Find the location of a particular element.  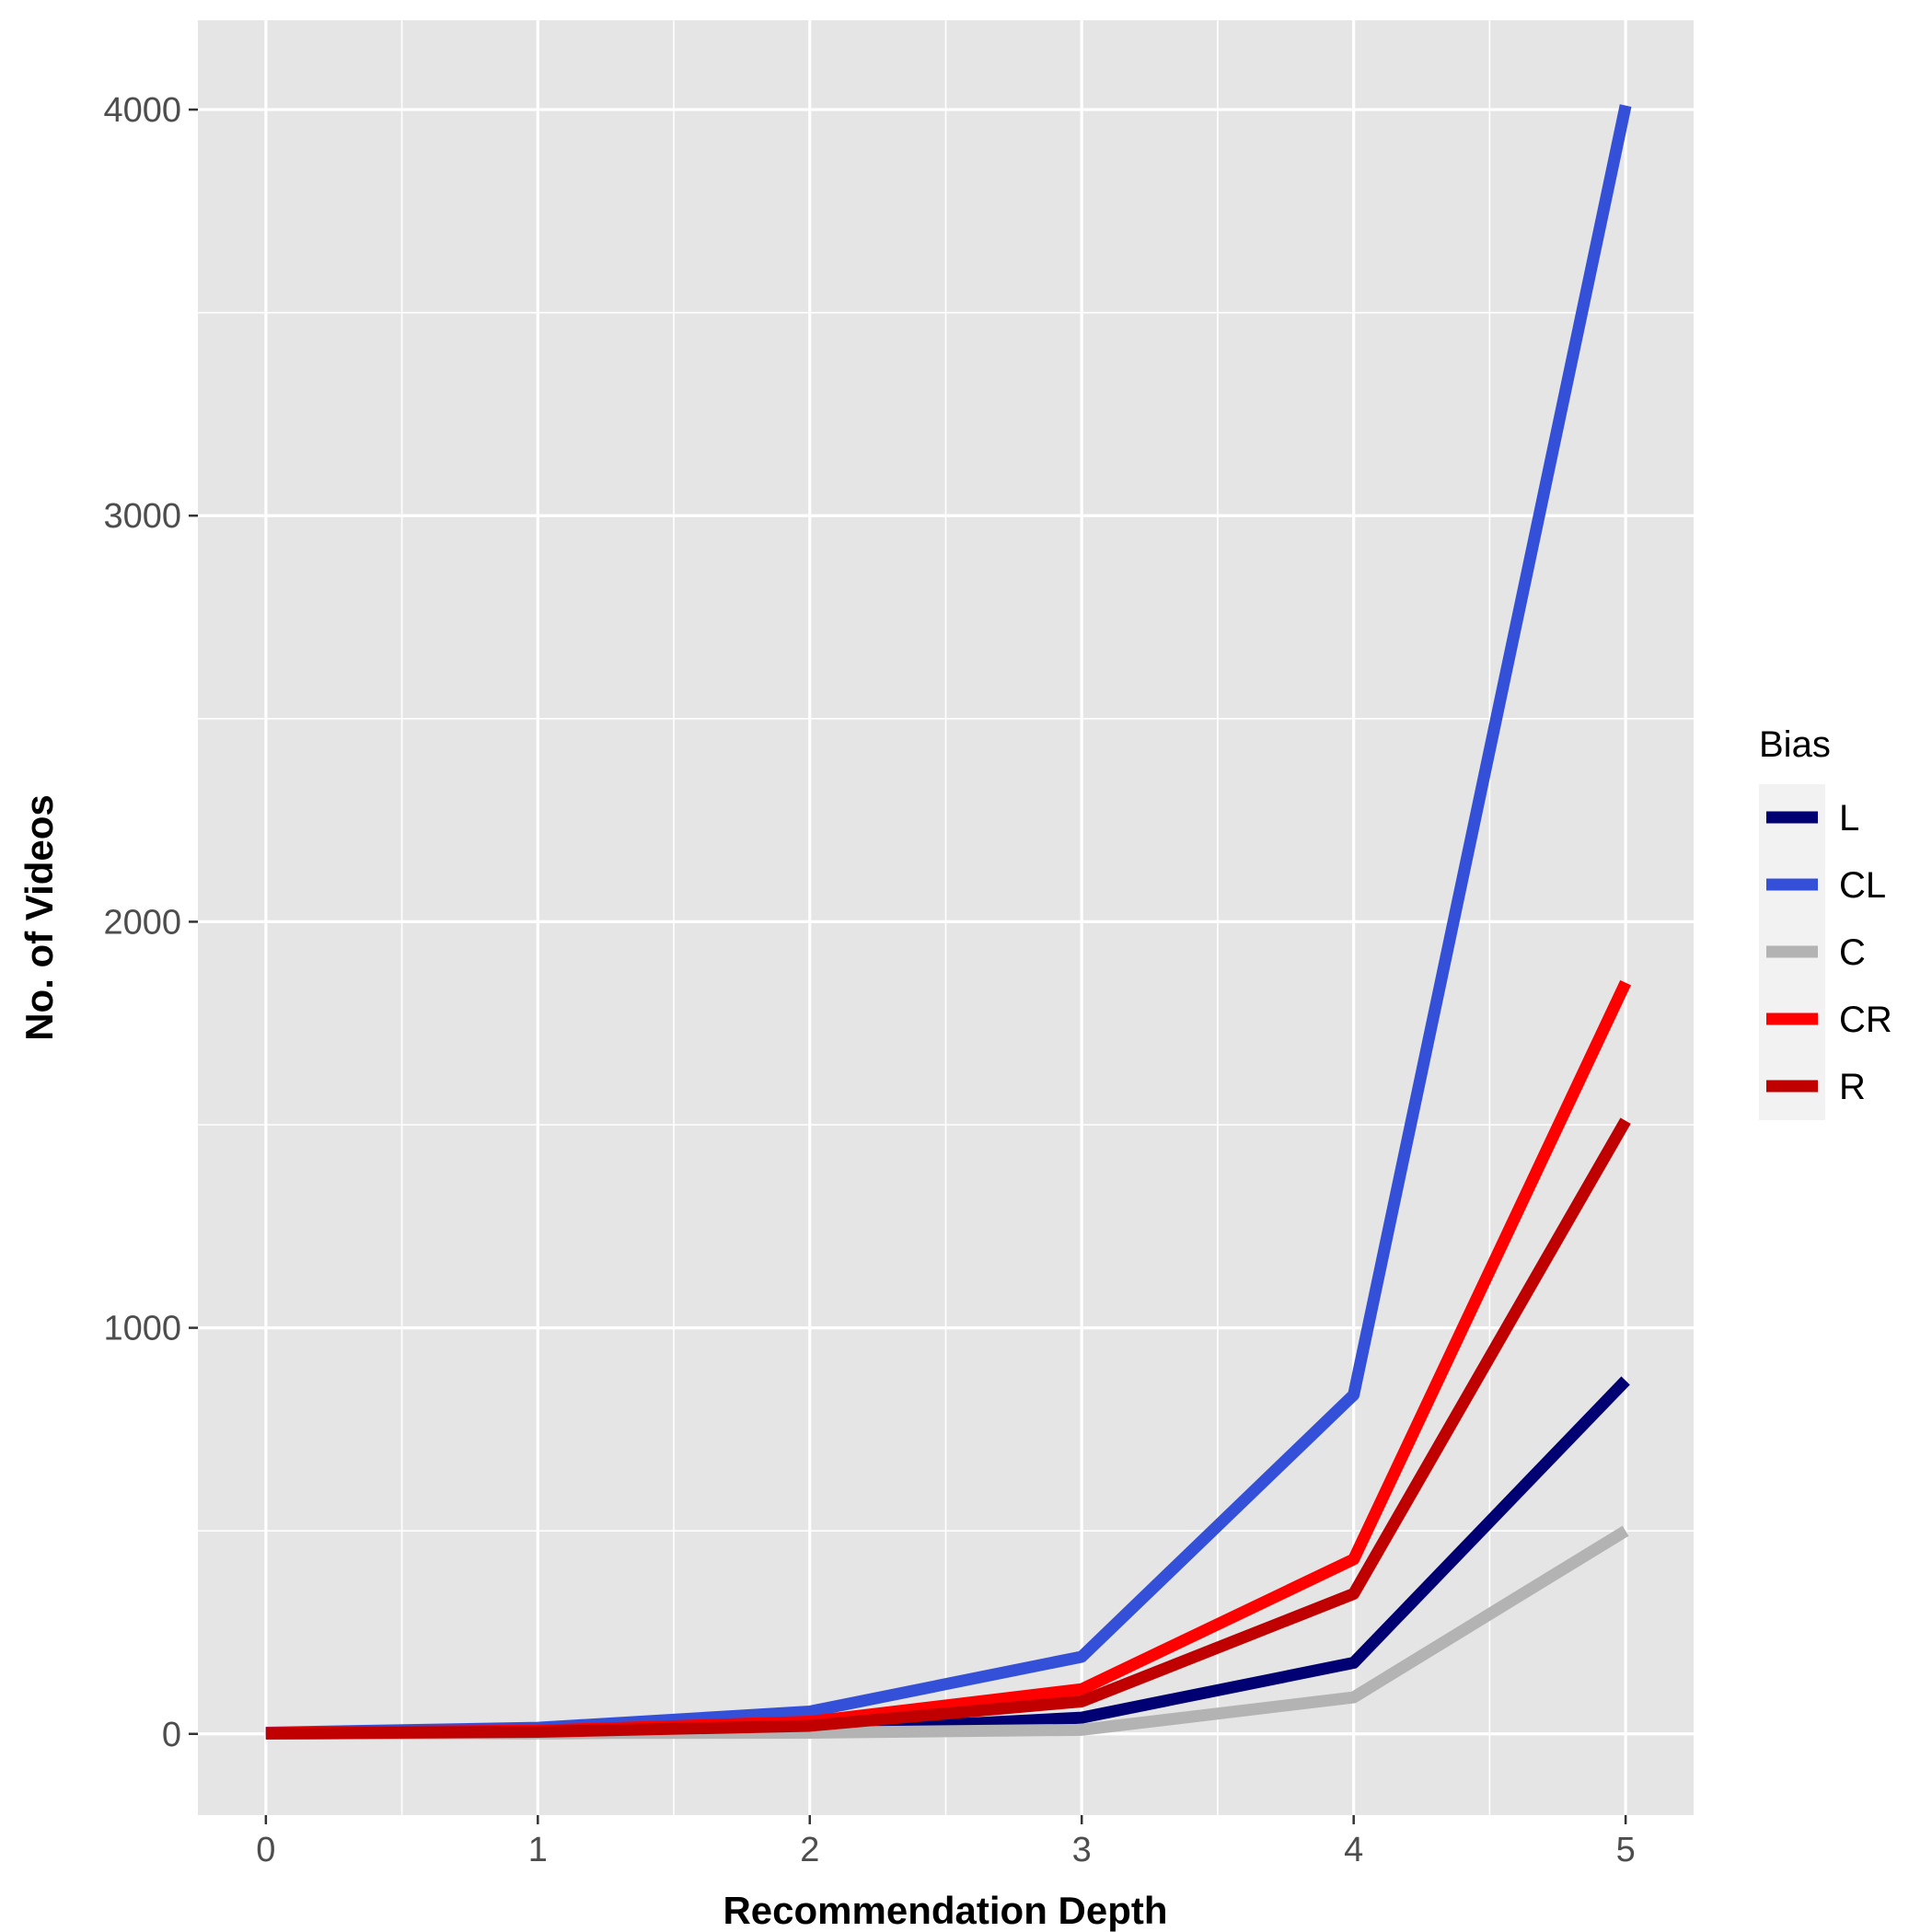

legend-label-cr: CR is located at coordinates (1866, 1020).